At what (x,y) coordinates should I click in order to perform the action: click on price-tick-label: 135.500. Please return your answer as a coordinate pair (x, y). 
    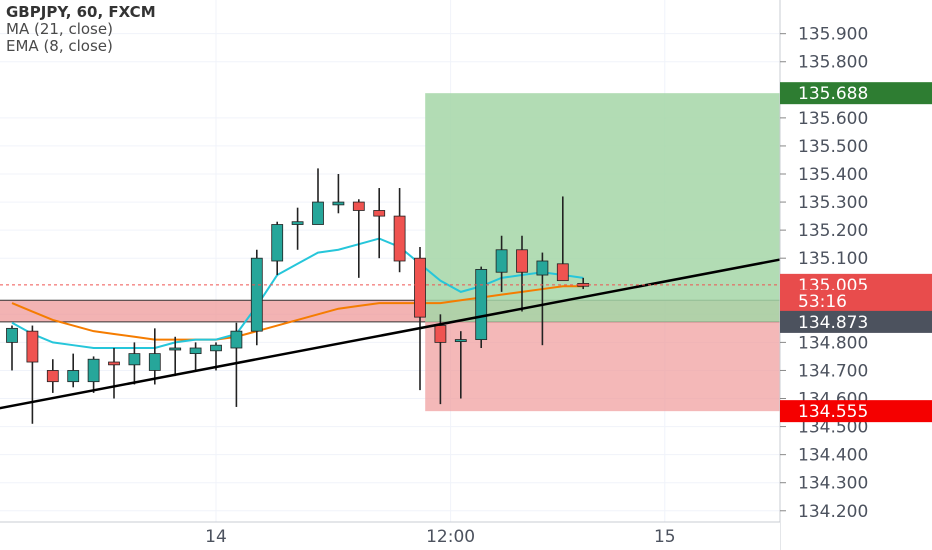
    Looking at the image, I should click on (833, 147).